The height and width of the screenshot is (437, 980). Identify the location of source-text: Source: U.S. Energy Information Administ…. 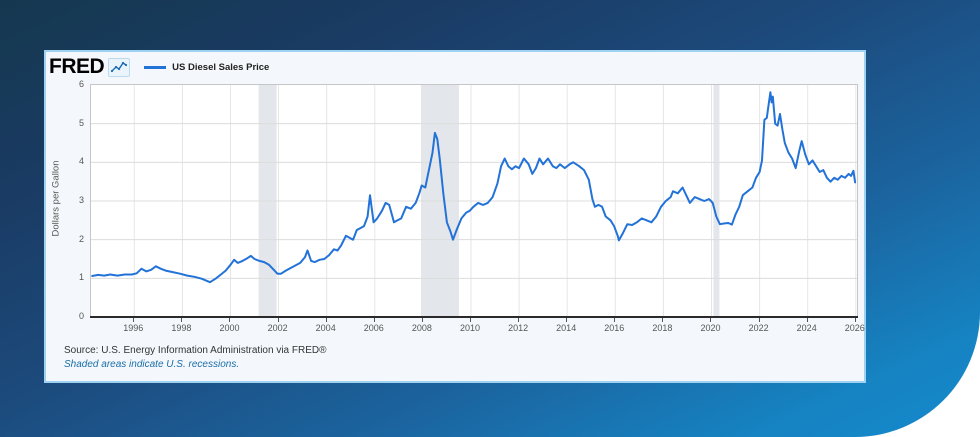
(195, 350).